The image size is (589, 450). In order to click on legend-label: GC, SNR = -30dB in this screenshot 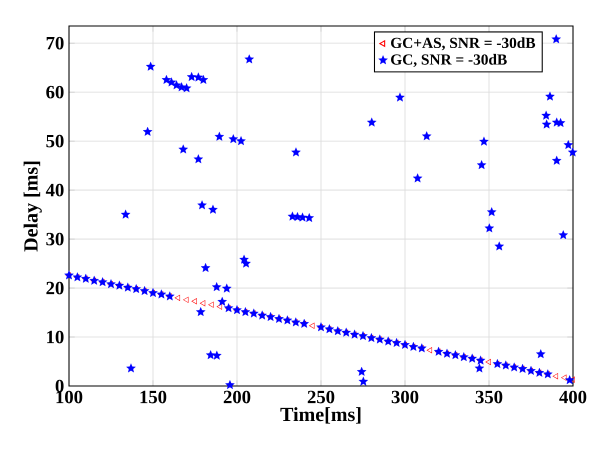, I will do `click(449, 60)`.